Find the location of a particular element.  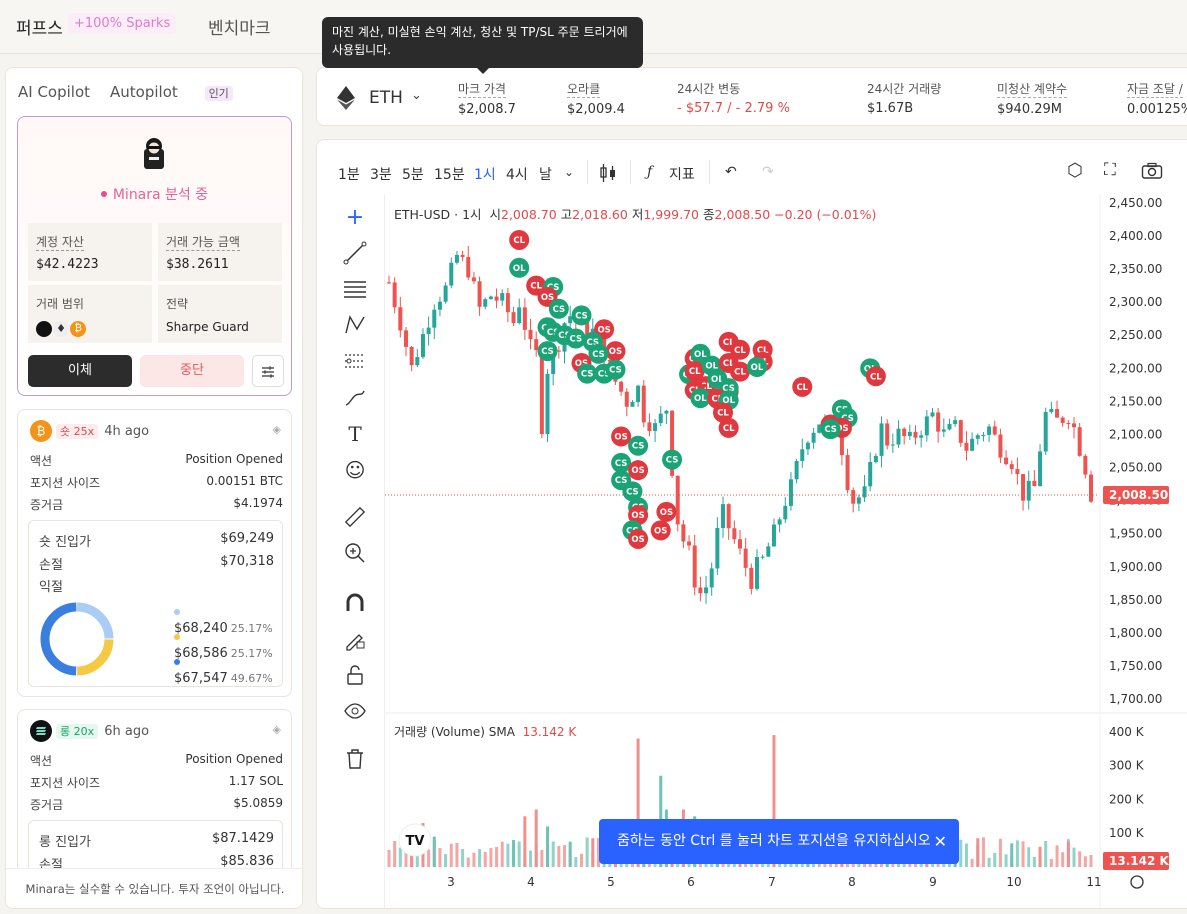

volume-value: $1.67B is located at coordinates (890, 108).